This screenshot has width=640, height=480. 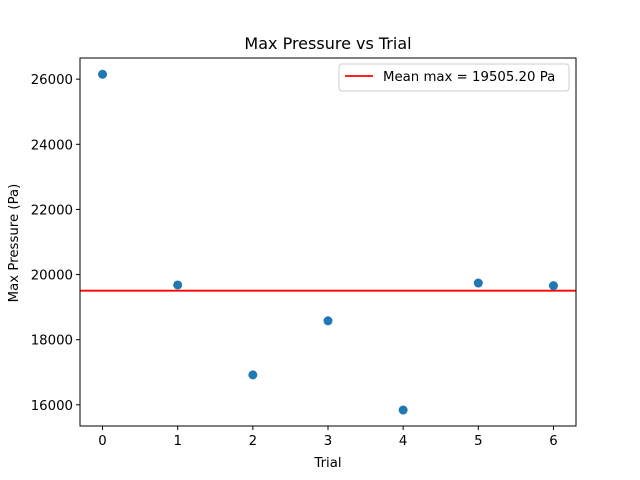 What do you see at coordinates (52, 406) in the screenshot?
I see `y-tick-label: 16000` at bounding box center [52, 406].